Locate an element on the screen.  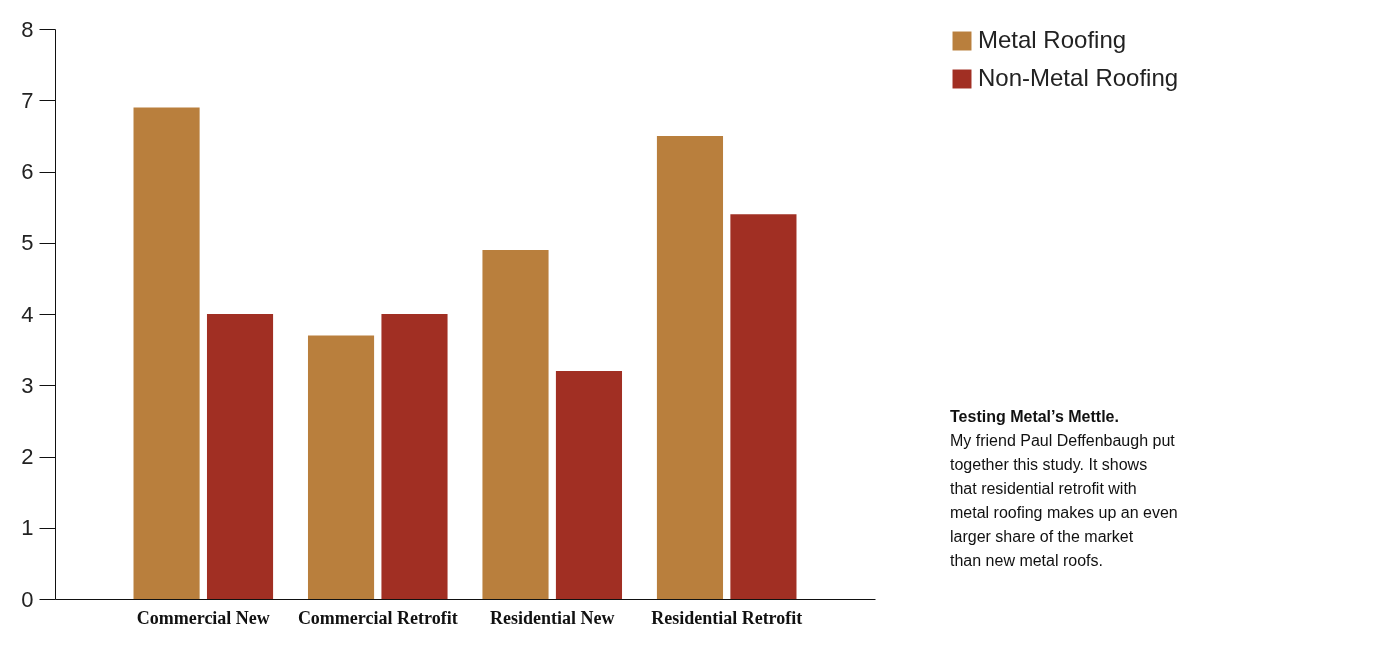
x-tick-label: Commercial Retrofit is located at coordinates (377, 617).